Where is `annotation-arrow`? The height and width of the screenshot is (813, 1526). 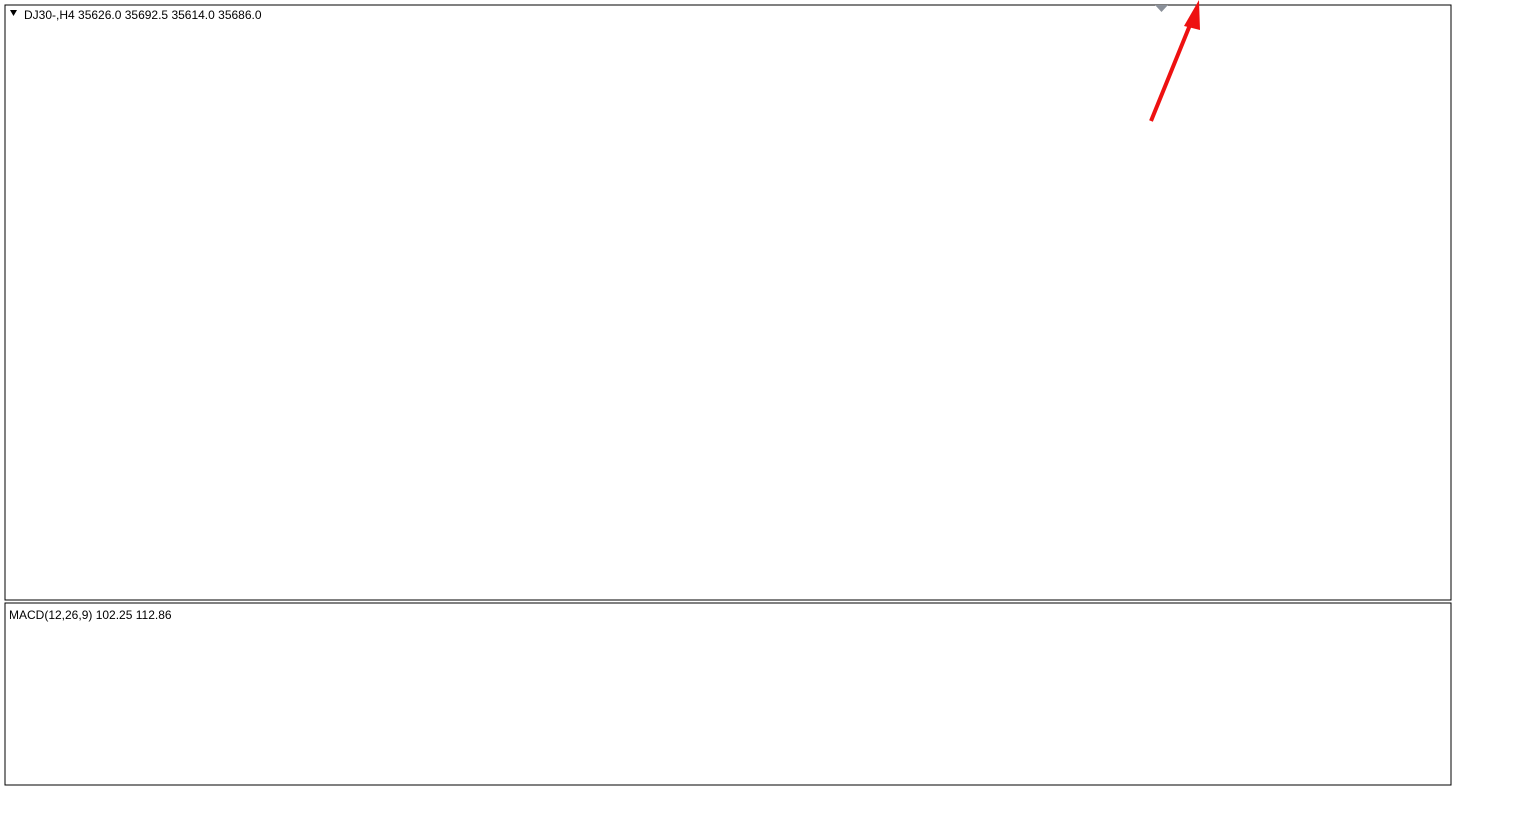
annotation-arrow is located at coordinates (1171, 70).